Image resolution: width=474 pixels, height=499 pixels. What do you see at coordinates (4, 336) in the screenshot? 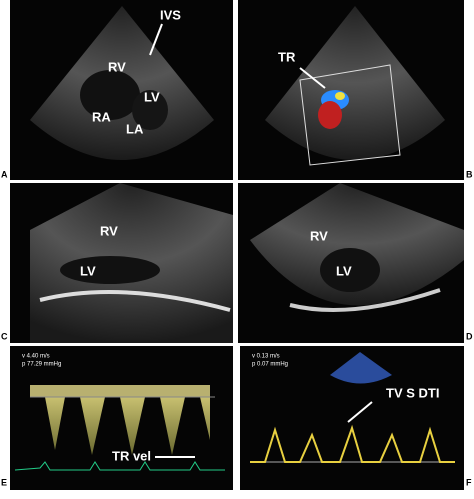
I see `panel-label: C` at bounding box center [4, 336].